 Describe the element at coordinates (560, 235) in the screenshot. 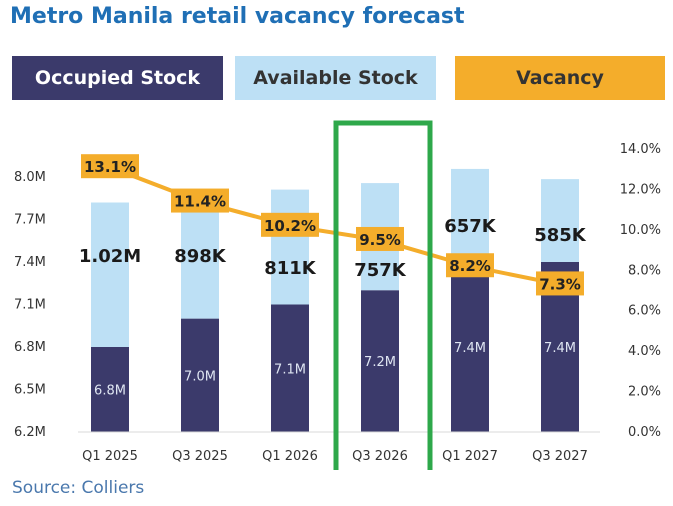

I see `bar-available-label: 585K` at that location.